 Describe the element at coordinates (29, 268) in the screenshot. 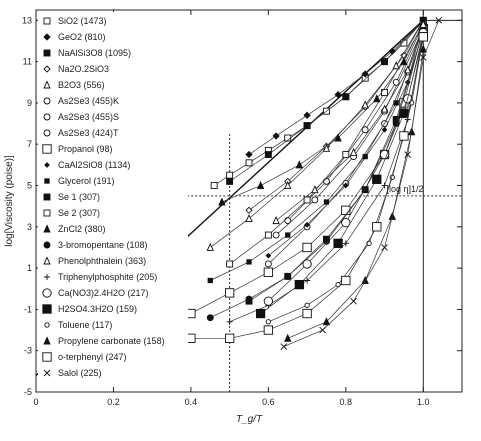

I see `y-tick-label: 1` at that location.